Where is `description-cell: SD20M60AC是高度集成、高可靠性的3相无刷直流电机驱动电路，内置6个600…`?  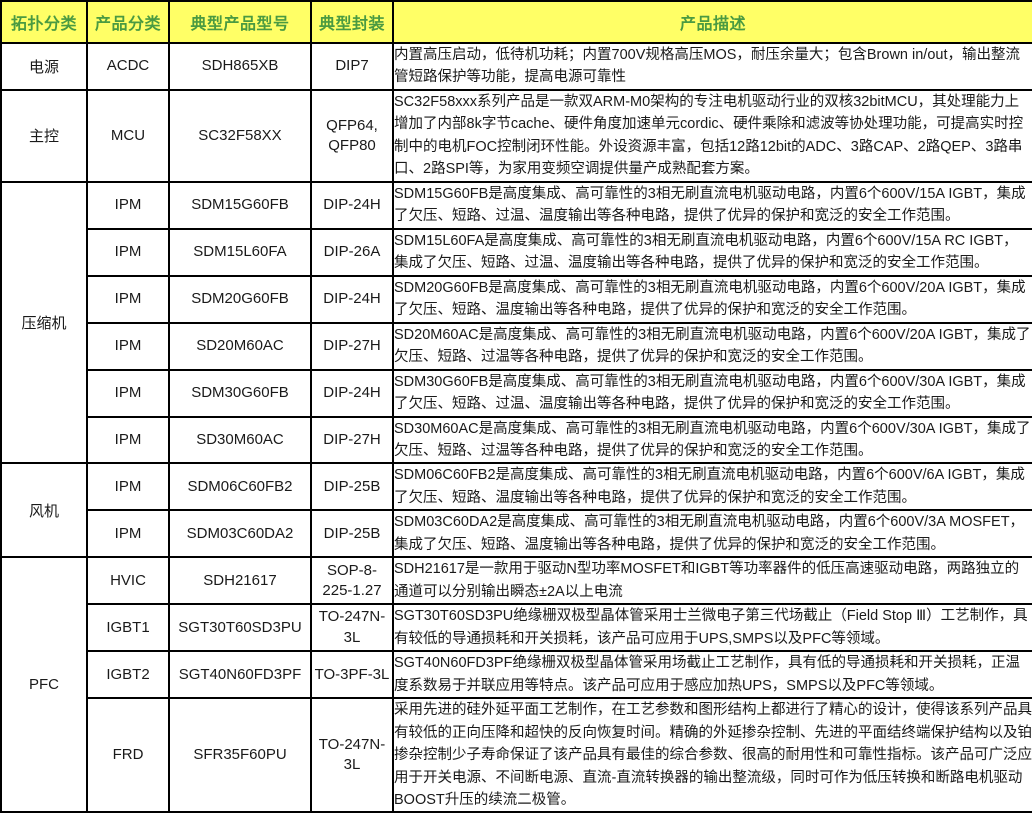 description-cell: SD20M60AC是高度集成、高可靠性的3相无刷直流电机驱动电路，内置6个600… is located at coordinates (712, 346).